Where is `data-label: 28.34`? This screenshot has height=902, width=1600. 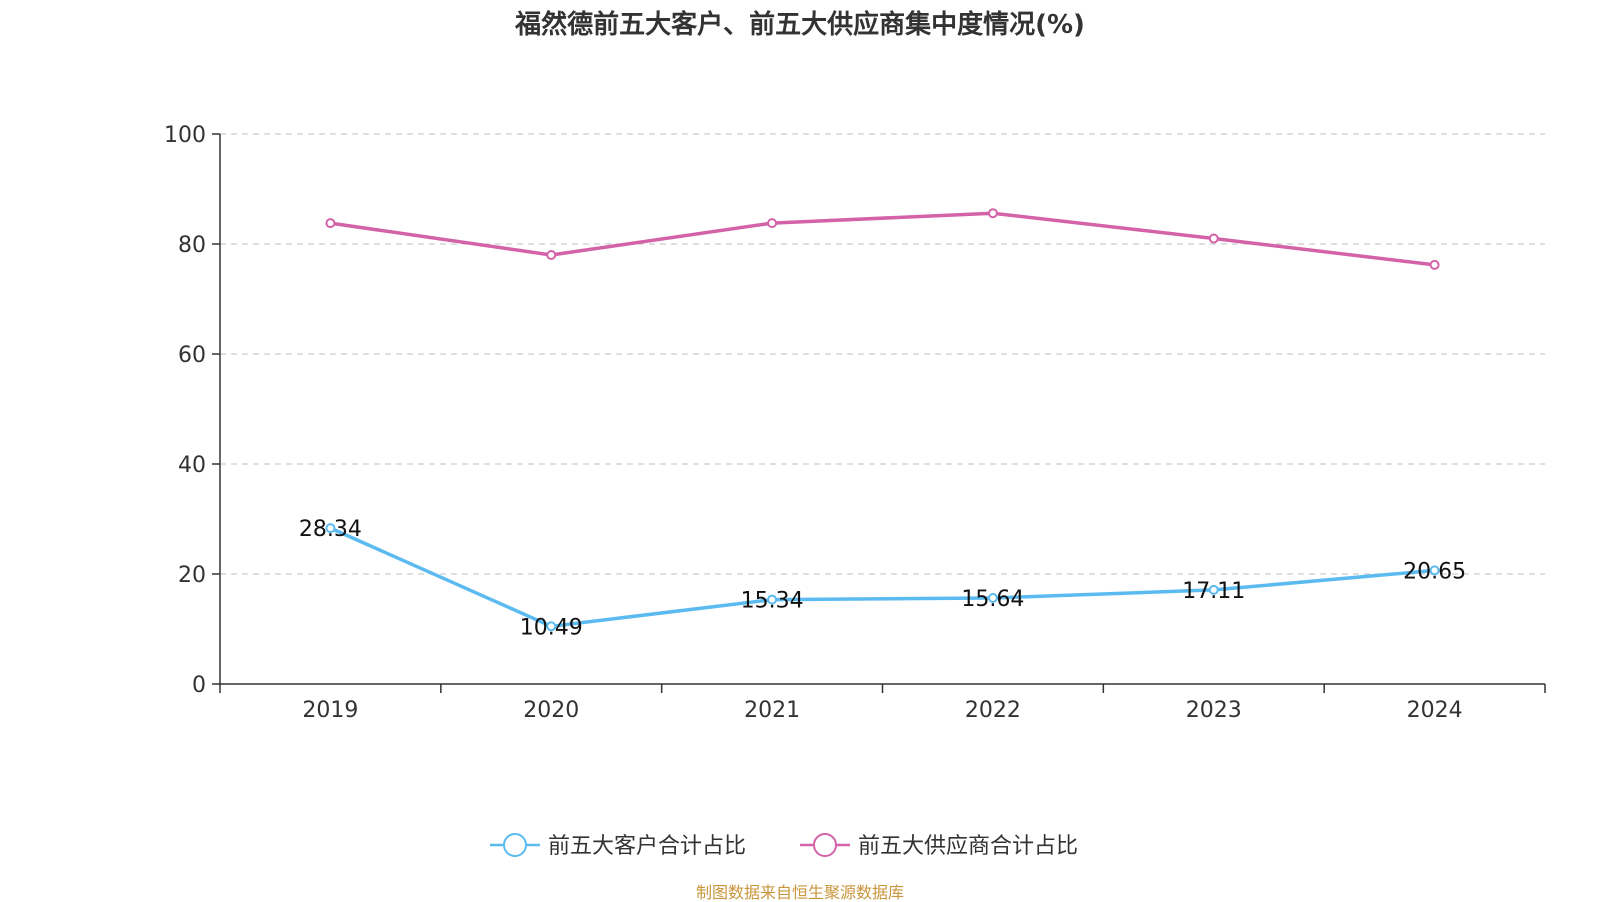
data-label: 28.34 is located at coordinates (330, 529).